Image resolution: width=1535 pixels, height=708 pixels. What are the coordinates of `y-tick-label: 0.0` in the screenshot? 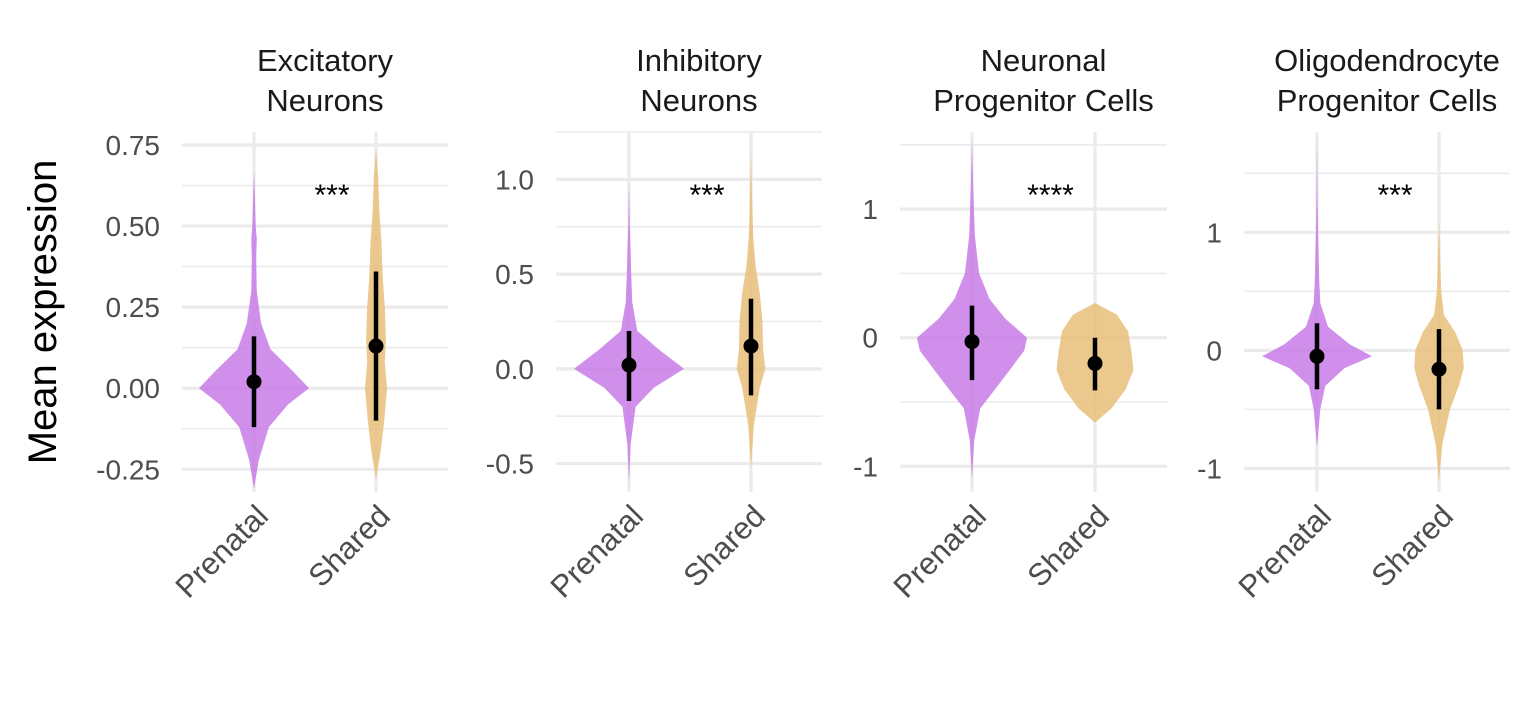 It's located at (514, 369).